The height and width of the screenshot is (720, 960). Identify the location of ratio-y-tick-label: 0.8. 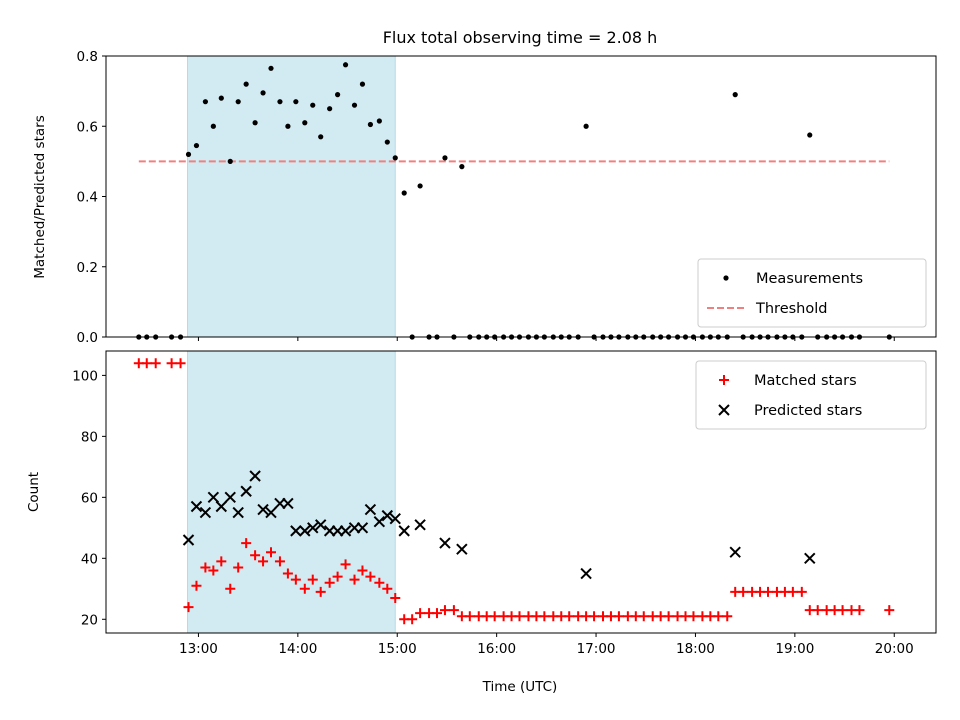
(87, 57).